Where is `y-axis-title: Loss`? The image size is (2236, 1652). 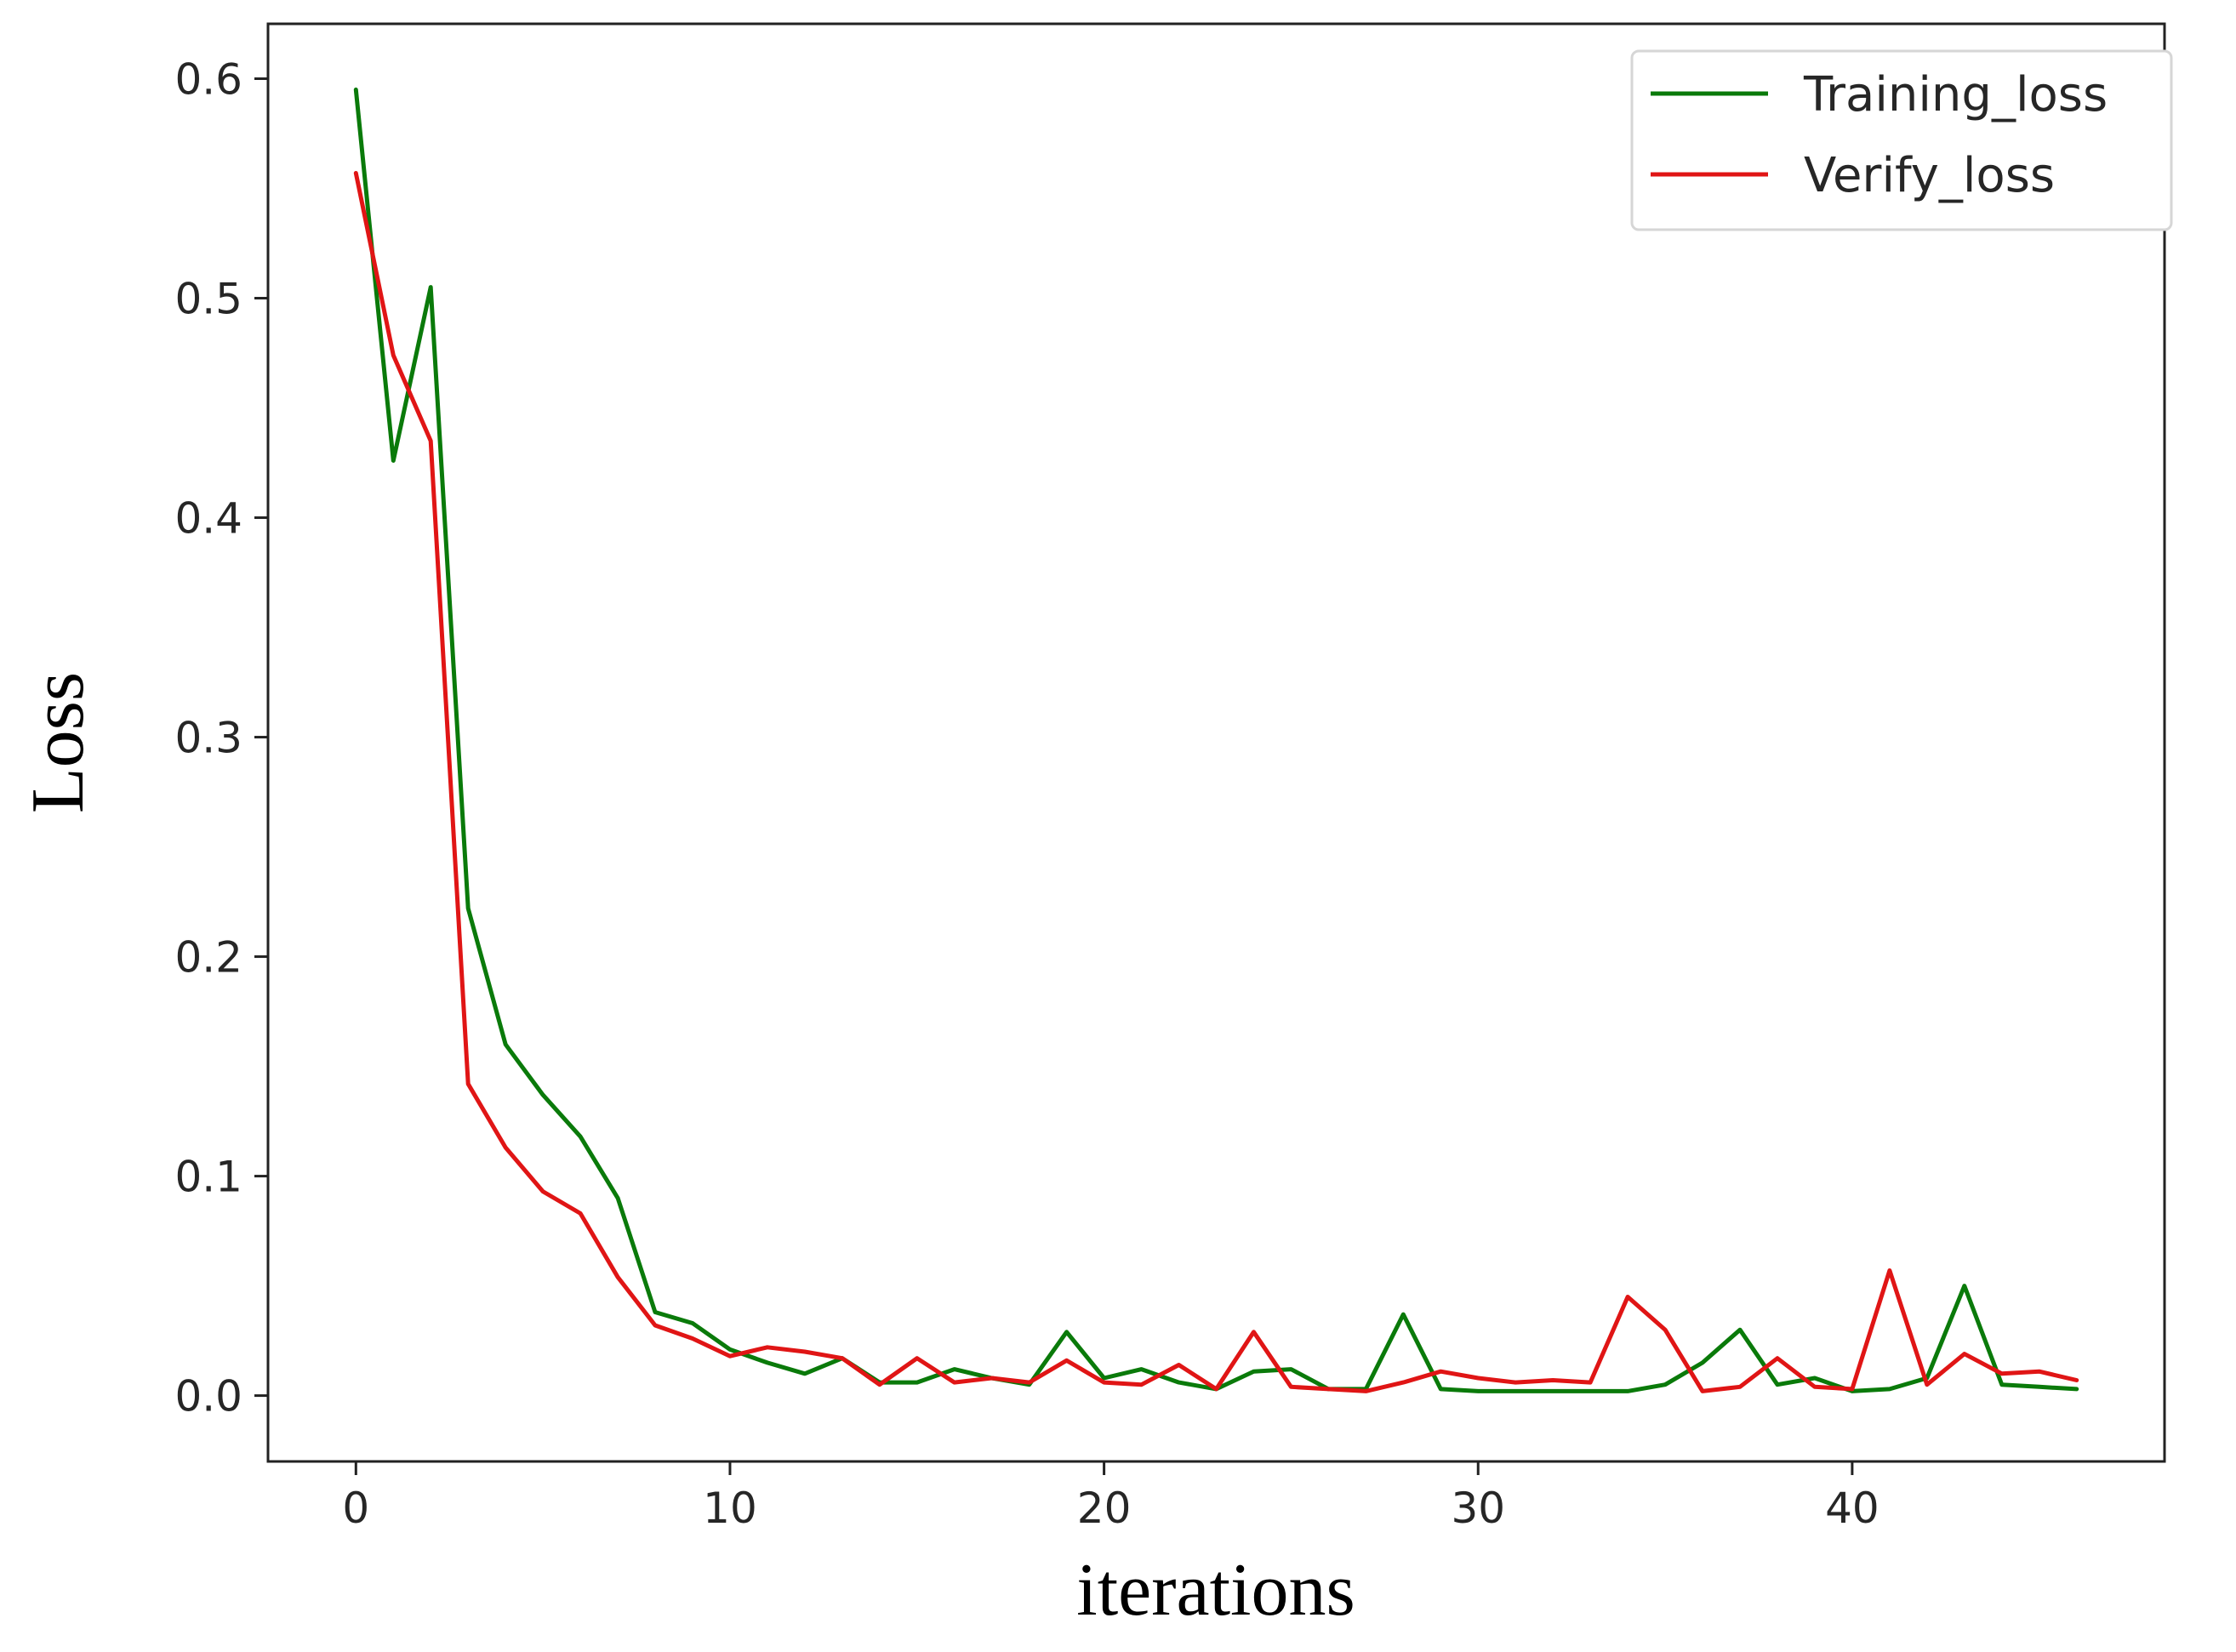 y-axis-title: Loss is located at coordinates (58, 742).